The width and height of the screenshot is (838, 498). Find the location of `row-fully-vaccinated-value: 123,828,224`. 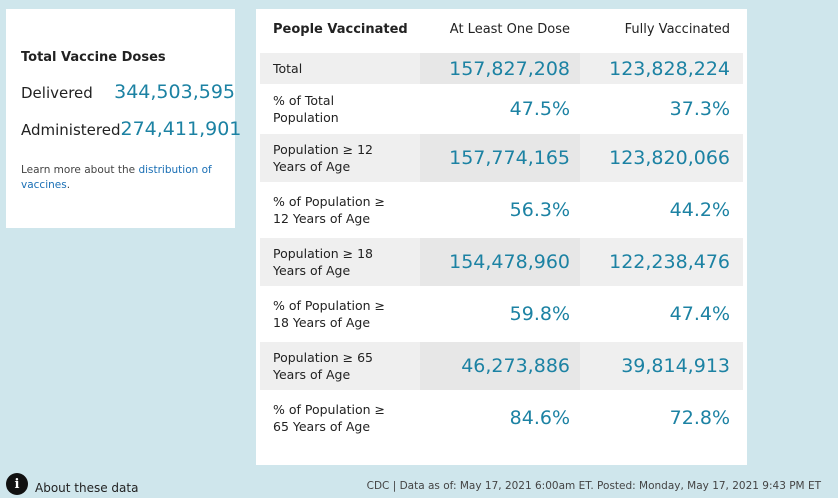

row-fully-vaccinated-value: 123,828,224 is located at coordinates (661, 68).